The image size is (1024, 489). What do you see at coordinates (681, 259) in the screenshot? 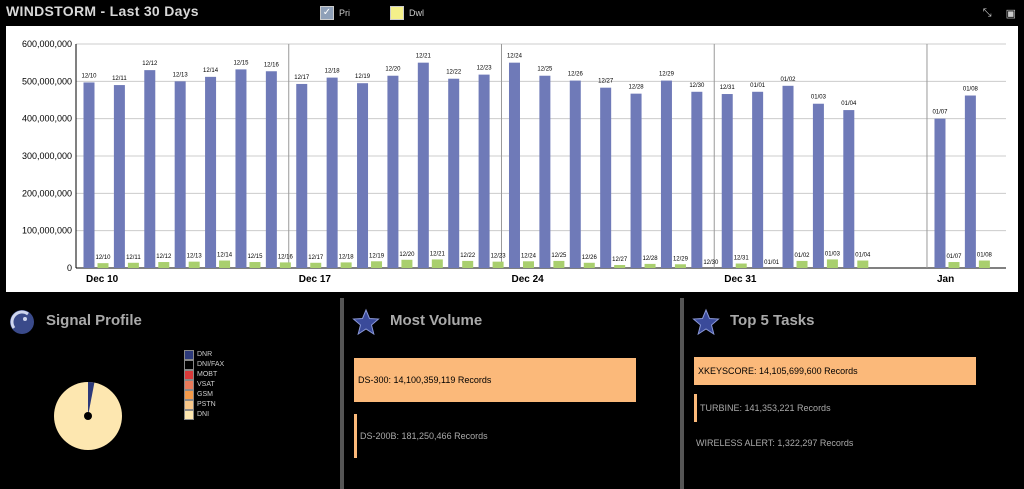
I see `bar-label-dwl: 12/29` at bounding box center [681, 259].